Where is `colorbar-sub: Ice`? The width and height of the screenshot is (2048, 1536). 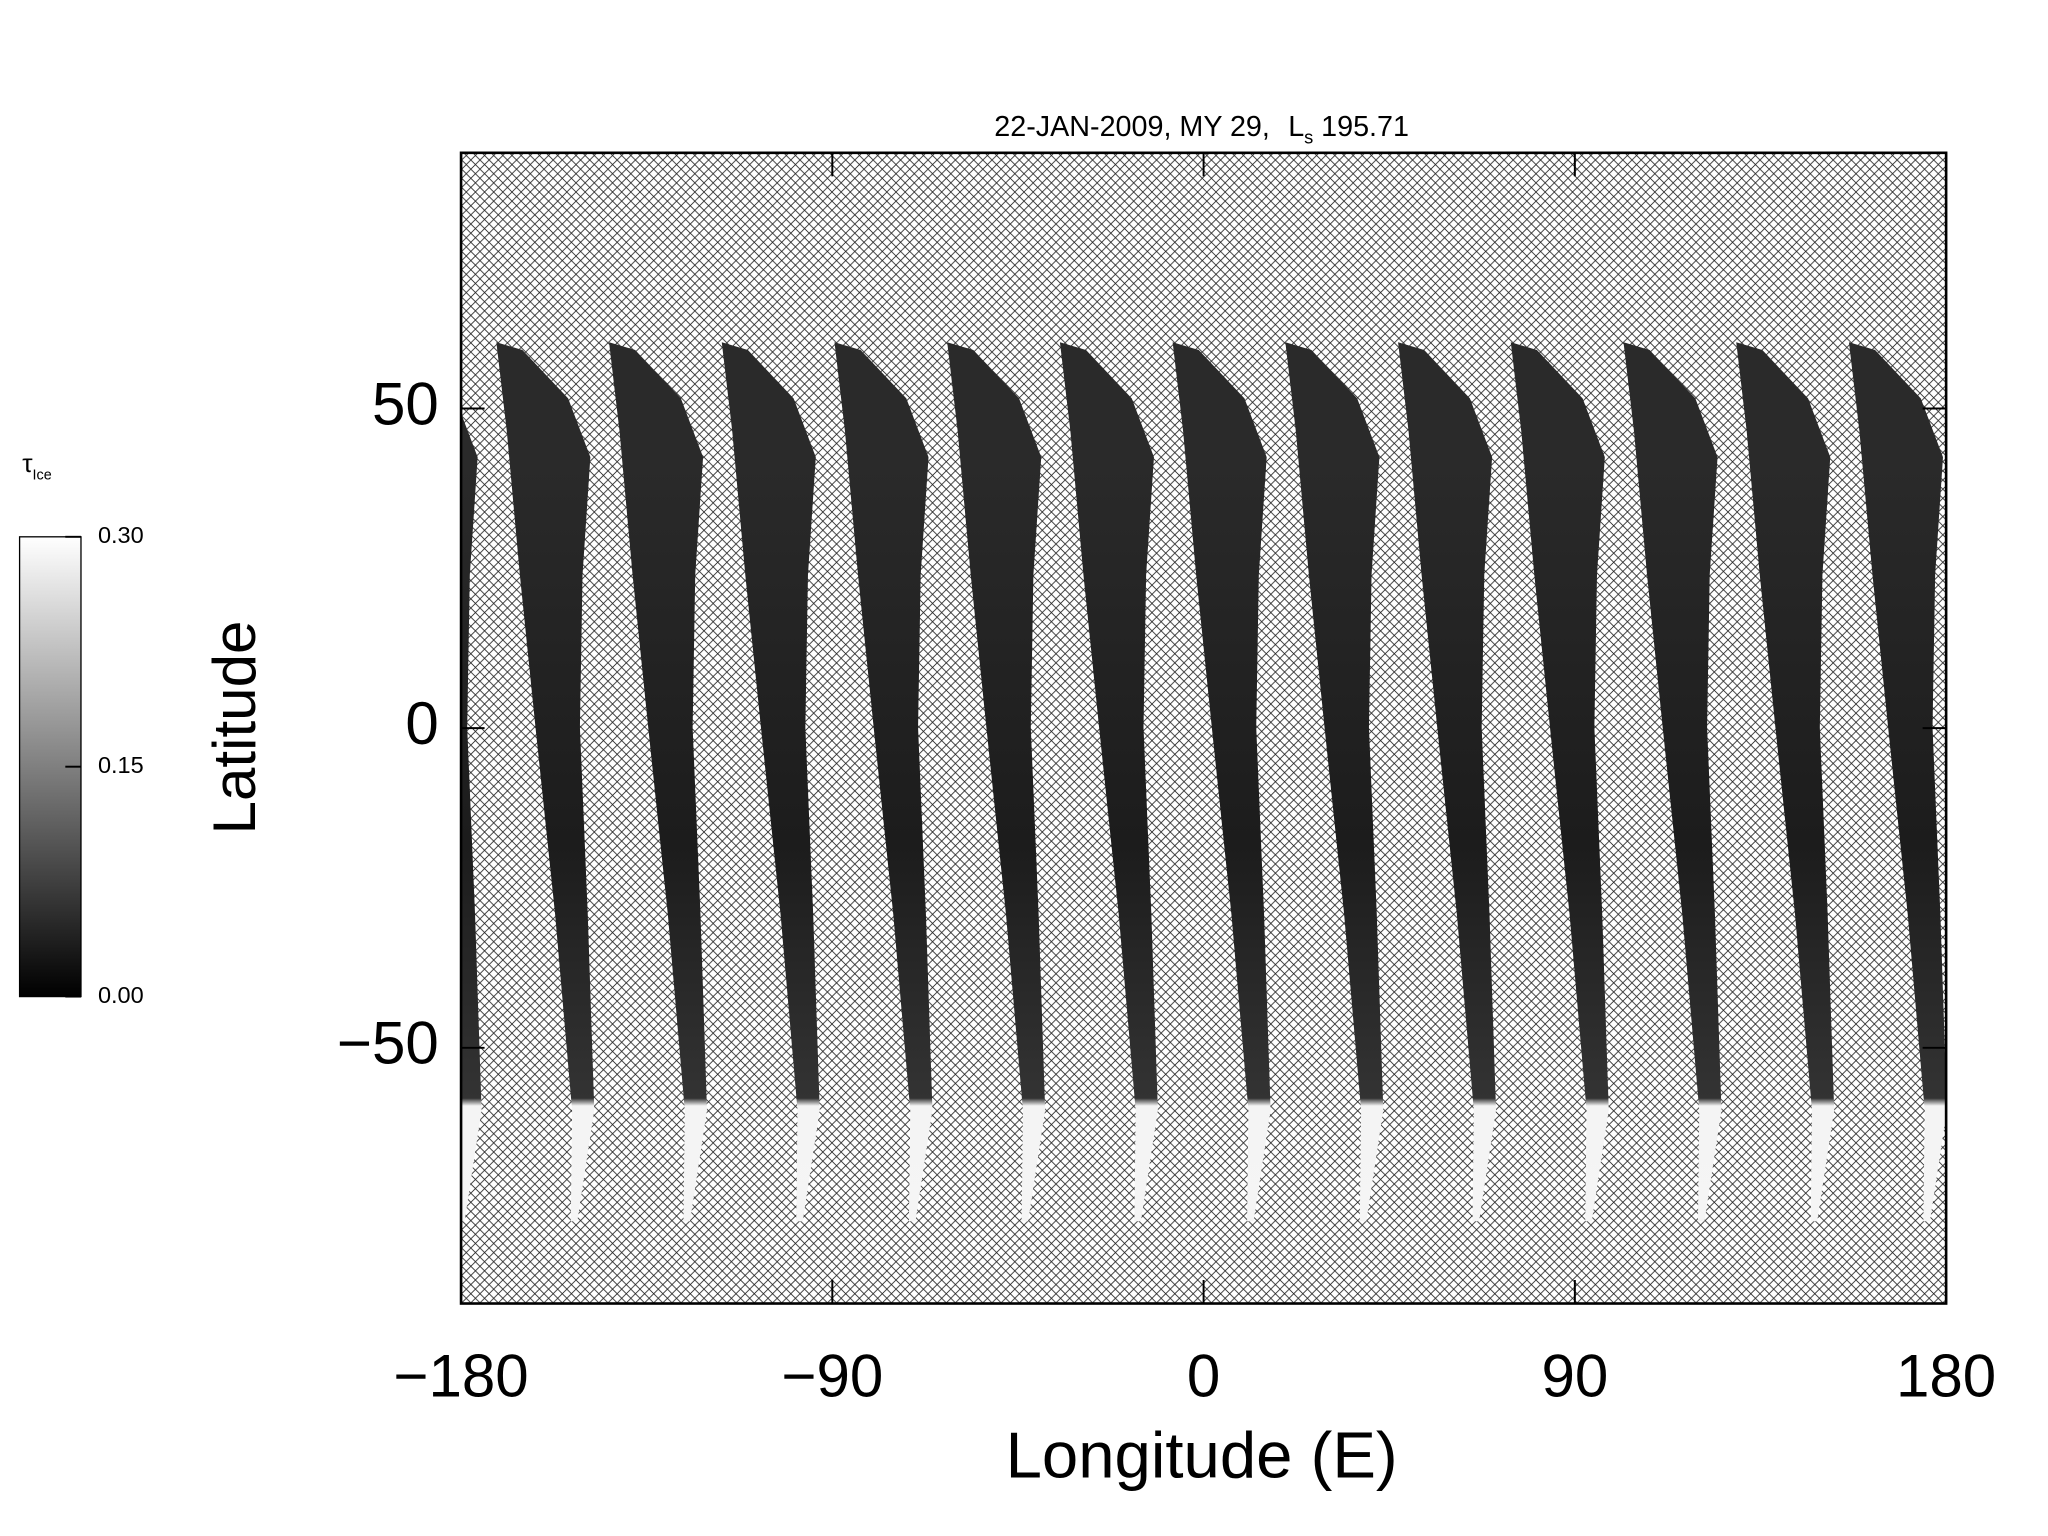 colorbar-sub: Ice is located at coordinates (42, 475).